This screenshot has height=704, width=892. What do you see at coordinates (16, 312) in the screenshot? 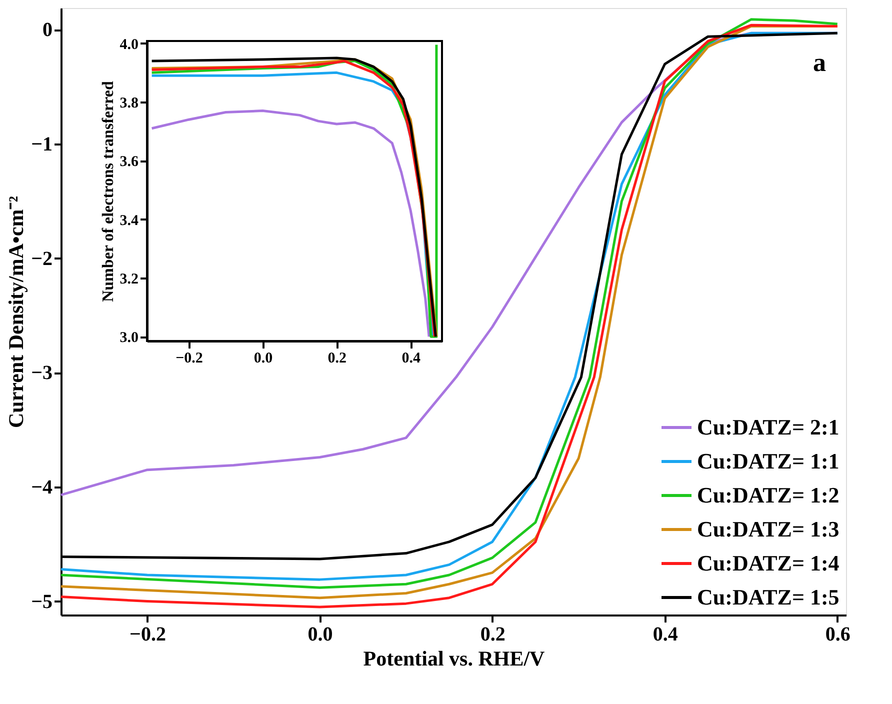
I see `y-axis-title: Current Density/mA•cm⁻²` at bounding box center [16, 312].